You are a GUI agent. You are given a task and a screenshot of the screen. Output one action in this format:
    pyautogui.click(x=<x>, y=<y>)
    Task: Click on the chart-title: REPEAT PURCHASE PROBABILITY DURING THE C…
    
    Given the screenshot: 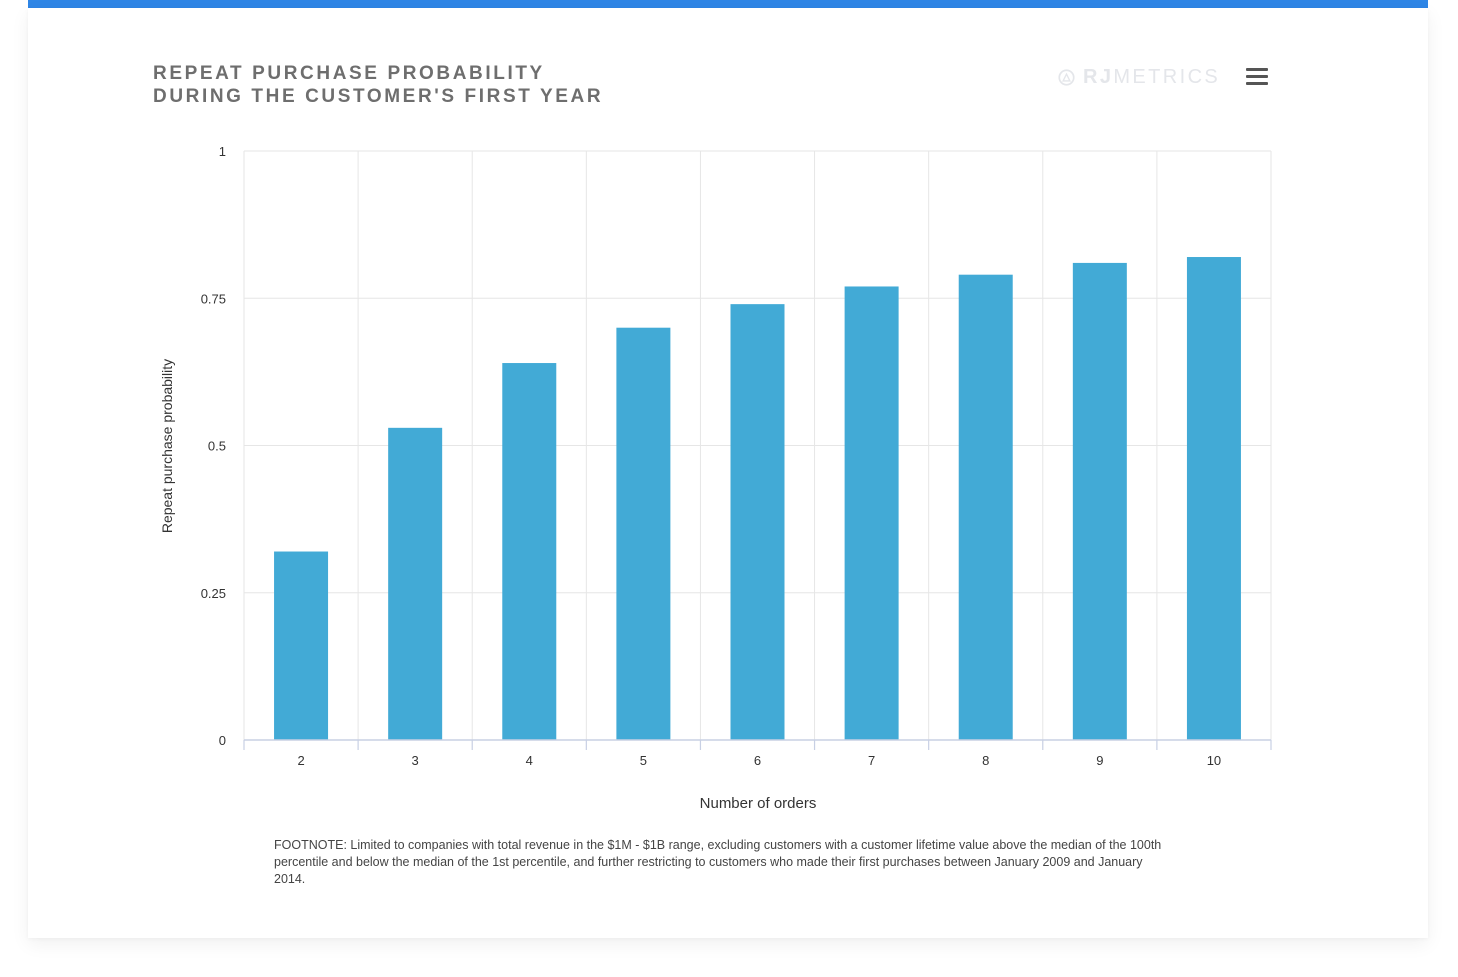 What is the action you would take?
    pyautogui.click(x=378, y=85)
    